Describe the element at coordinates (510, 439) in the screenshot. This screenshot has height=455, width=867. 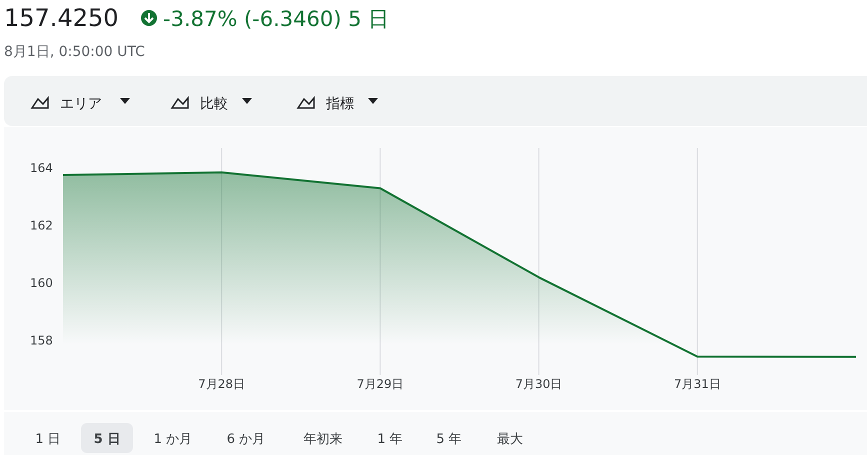
I see `text: 最大` at that location.